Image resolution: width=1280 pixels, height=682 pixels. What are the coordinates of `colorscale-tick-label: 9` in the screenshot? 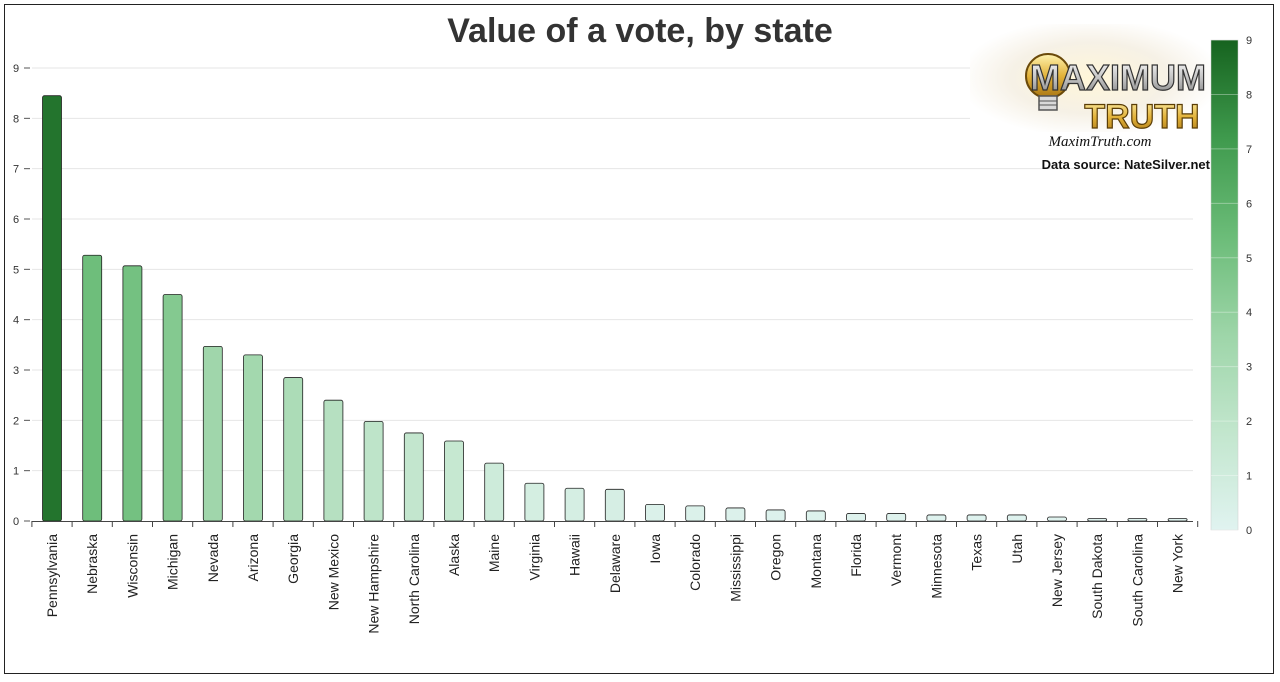 It's located at (1249, 41).